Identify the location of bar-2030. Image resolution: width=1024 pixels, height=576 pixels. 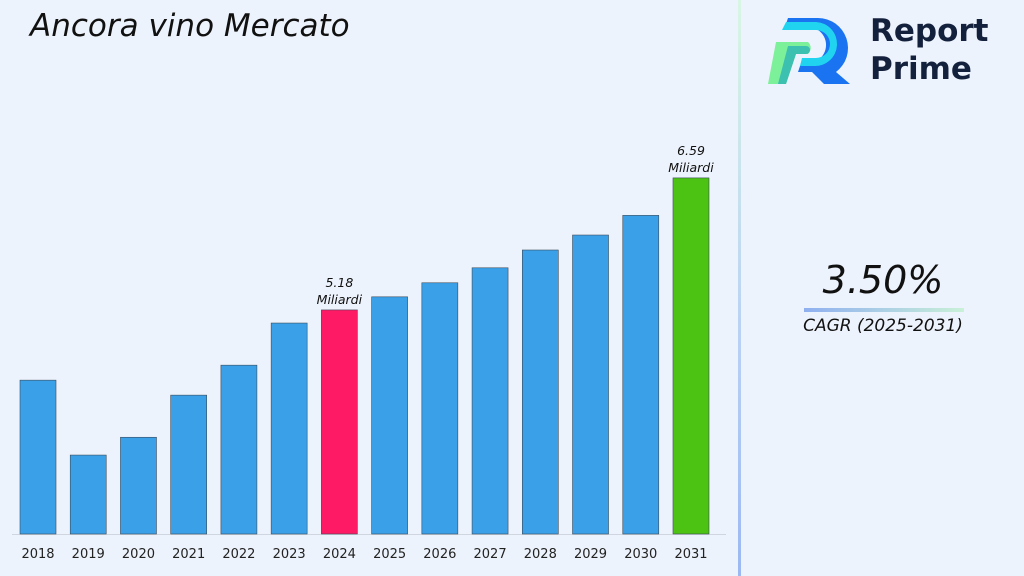
(641, 375).